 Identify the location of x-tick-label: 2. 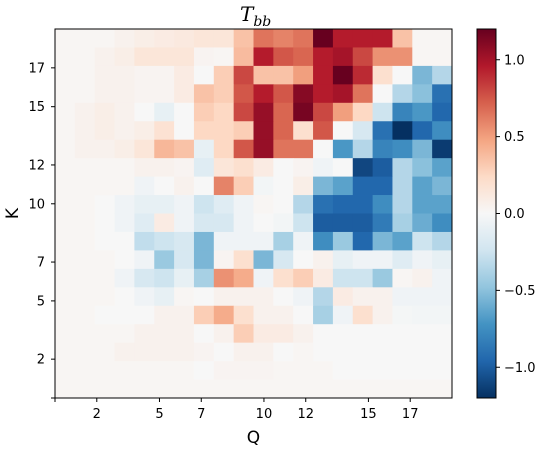
(97, 414).